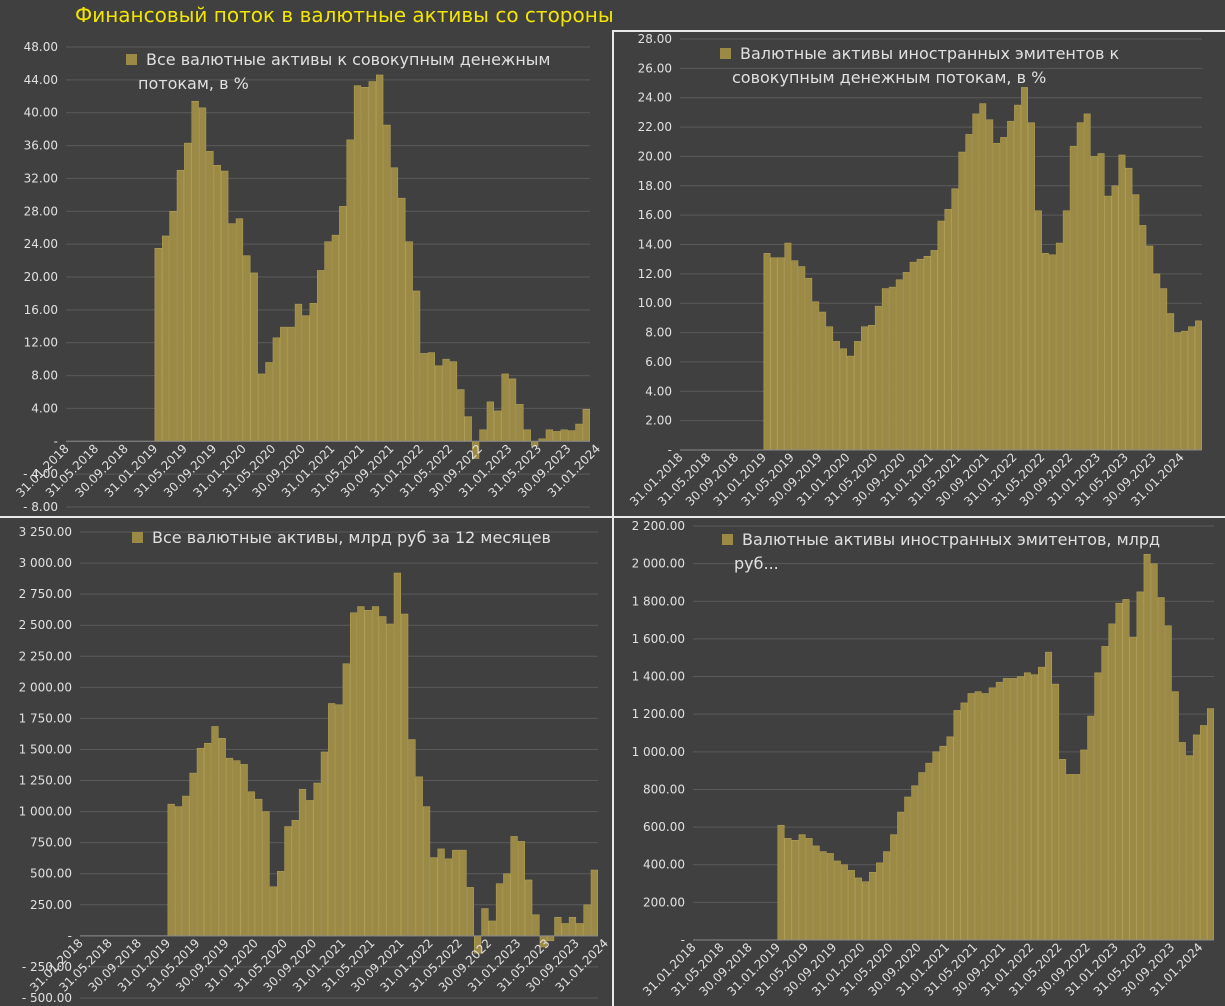  I want to click on y-tick-label: 2 000.00, so click(45, 687).